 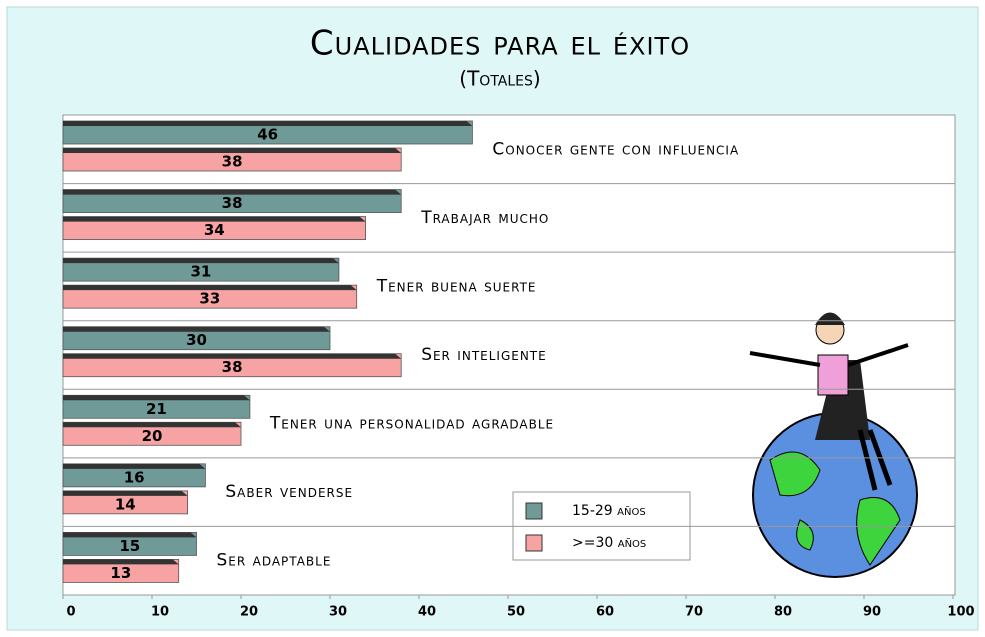 I want to click on x-tick-label: 20, so click(x=249, y=612).